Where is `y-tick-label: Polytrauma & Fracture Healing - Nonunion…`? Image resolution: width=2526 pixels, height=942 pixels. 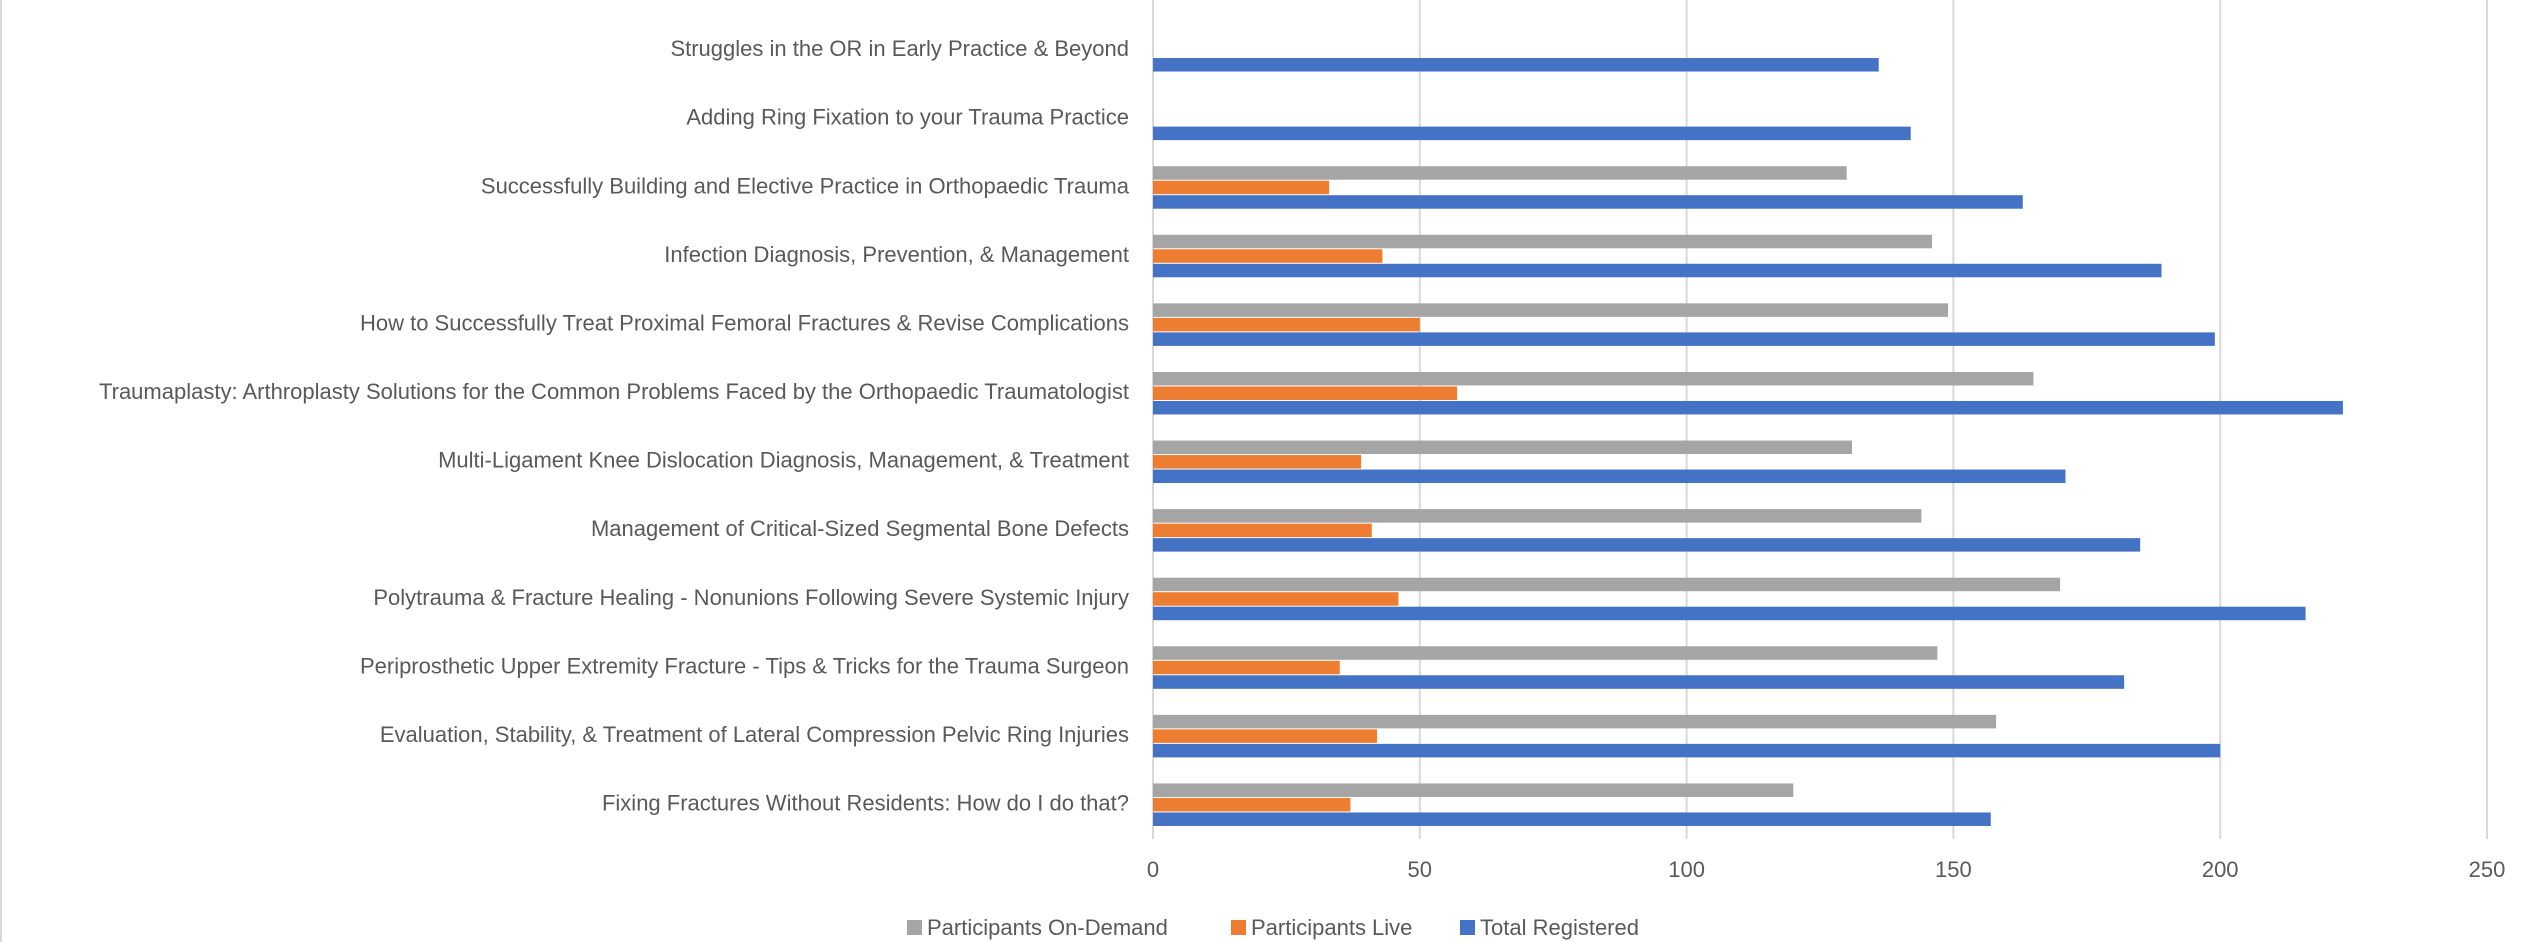 y-tick-label: Polytrauma & Fracture Healing - Nonunion… is located at coordinates (751, 597).